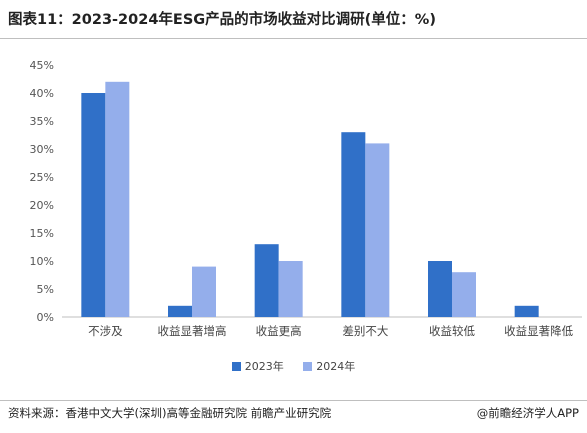 This screenshot has width=587, height=433. What do you see at coordinates (42, 93) in the screenshot?
I see `y-tick-label: 40%` at bounding box center [42, 93].